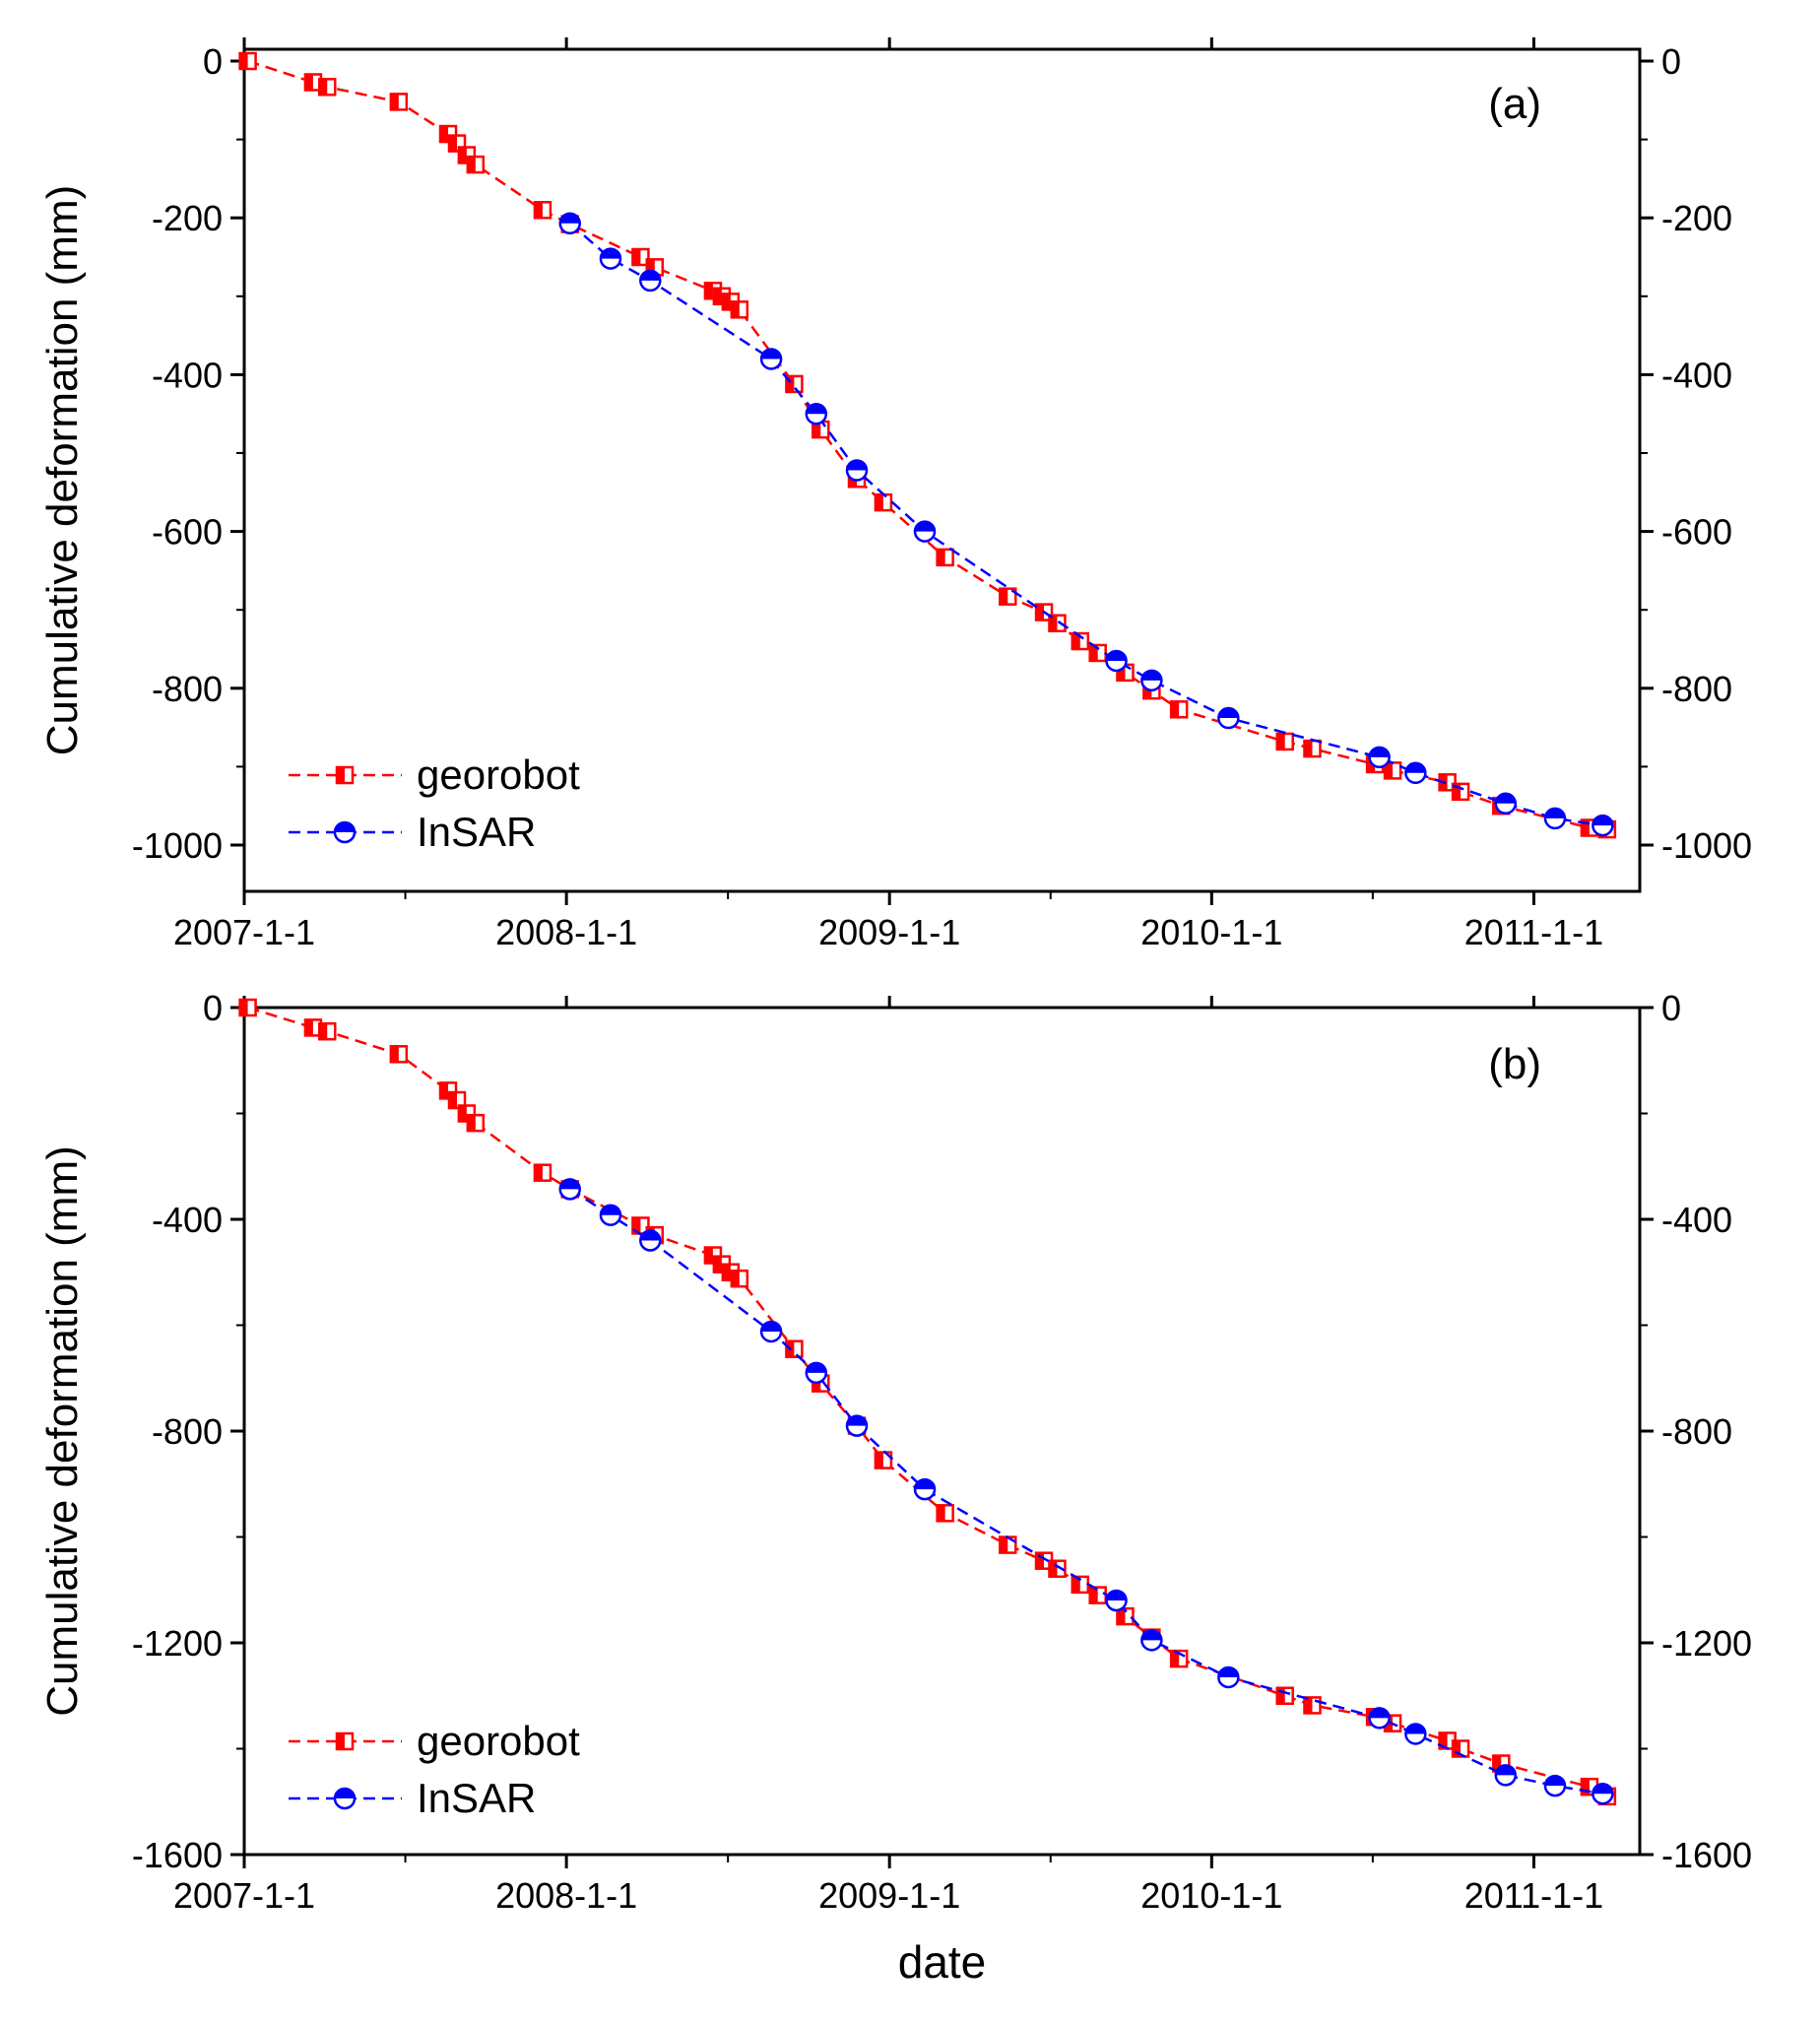  What do you see at coordinates (1696, 1432) in the screenshot?
I see `y-tick-label-right: -800` at bounding box center [1696, 1432].